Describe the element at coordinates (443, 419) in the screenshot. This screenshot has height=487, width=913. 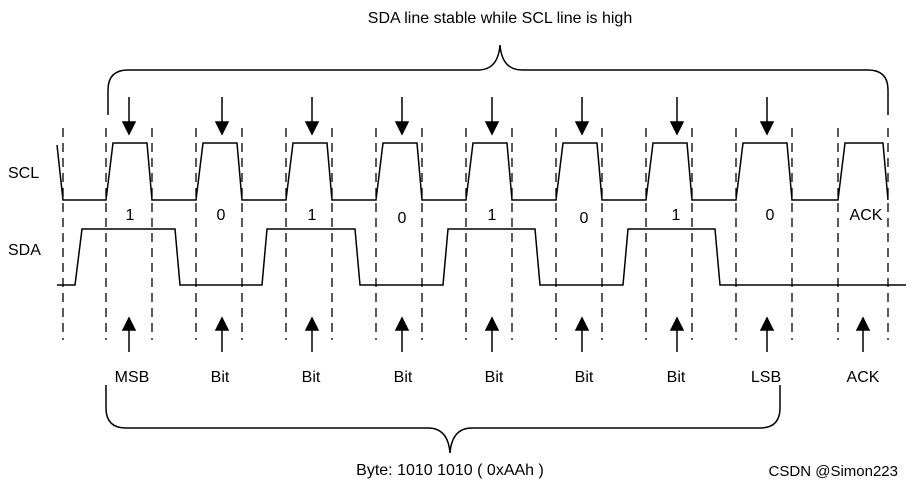
I see `bottom-brace` at that location.